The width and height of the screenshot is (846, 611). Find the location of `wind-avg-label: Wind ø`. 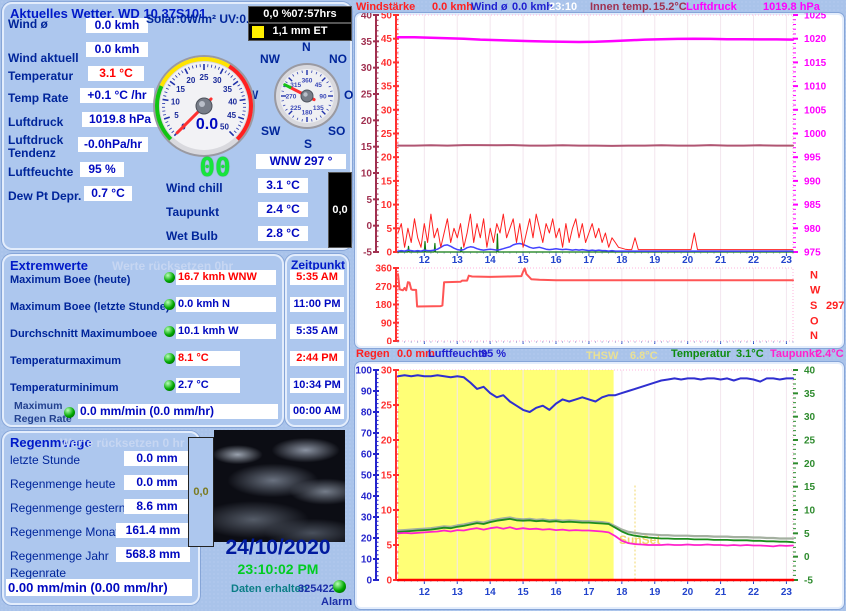

wind-avg-label: Wind ø is located at coordinates (28, 24).